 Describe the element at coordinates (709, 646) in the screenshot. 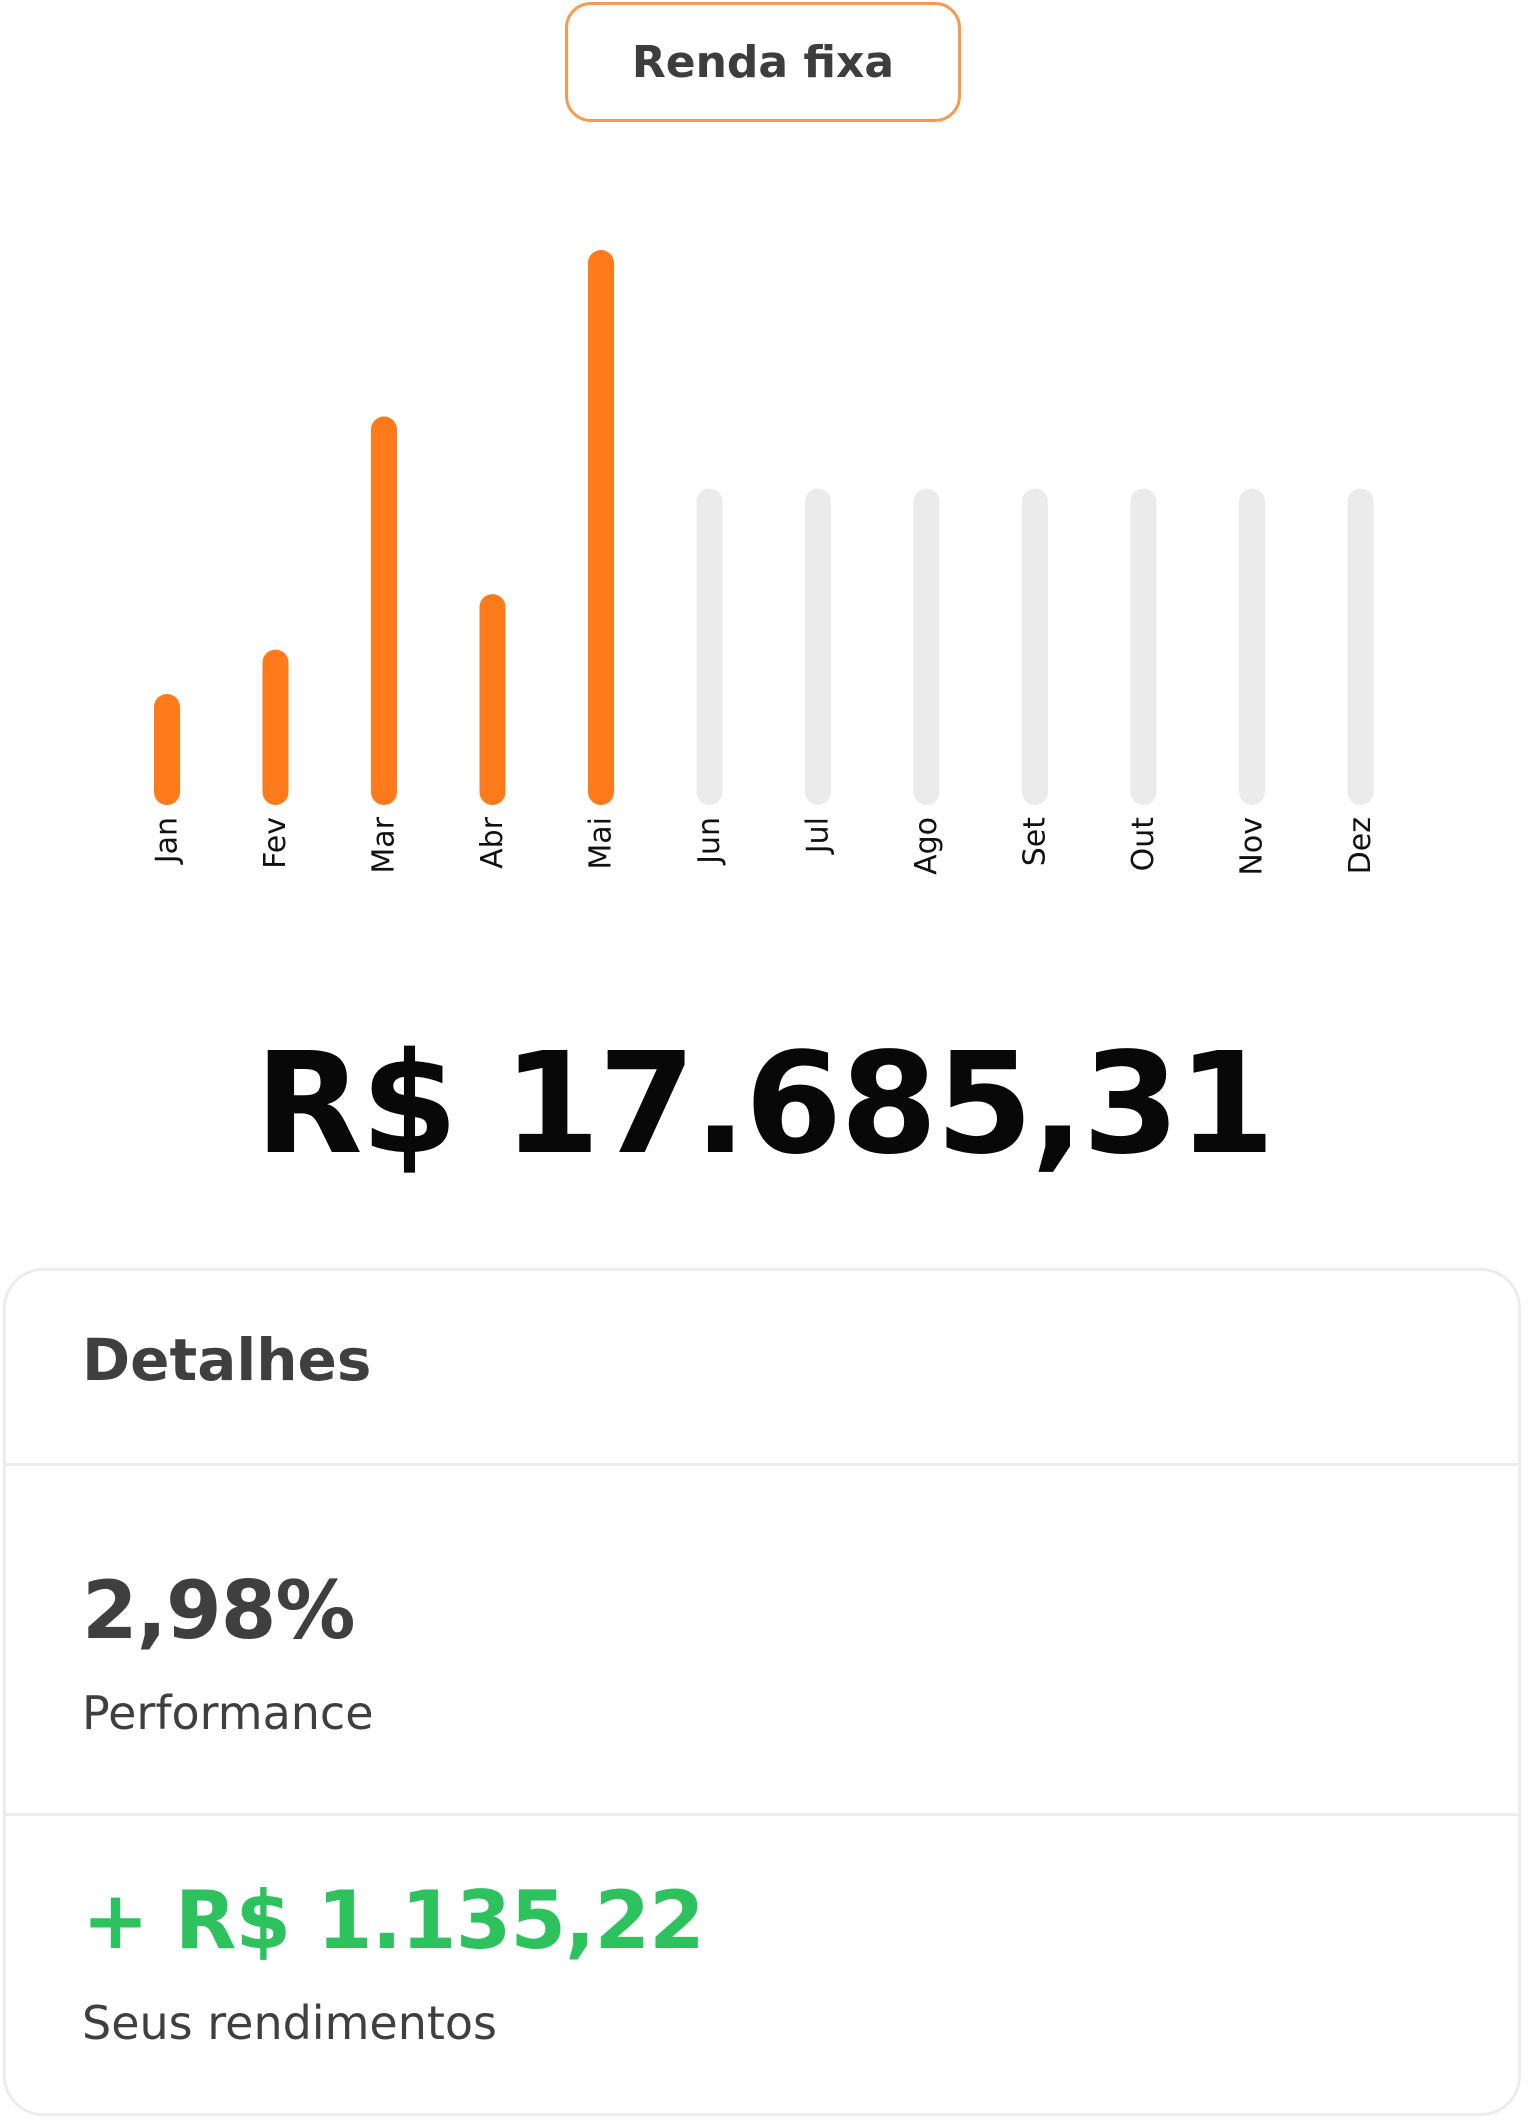

I see `bar-jun` at that location.